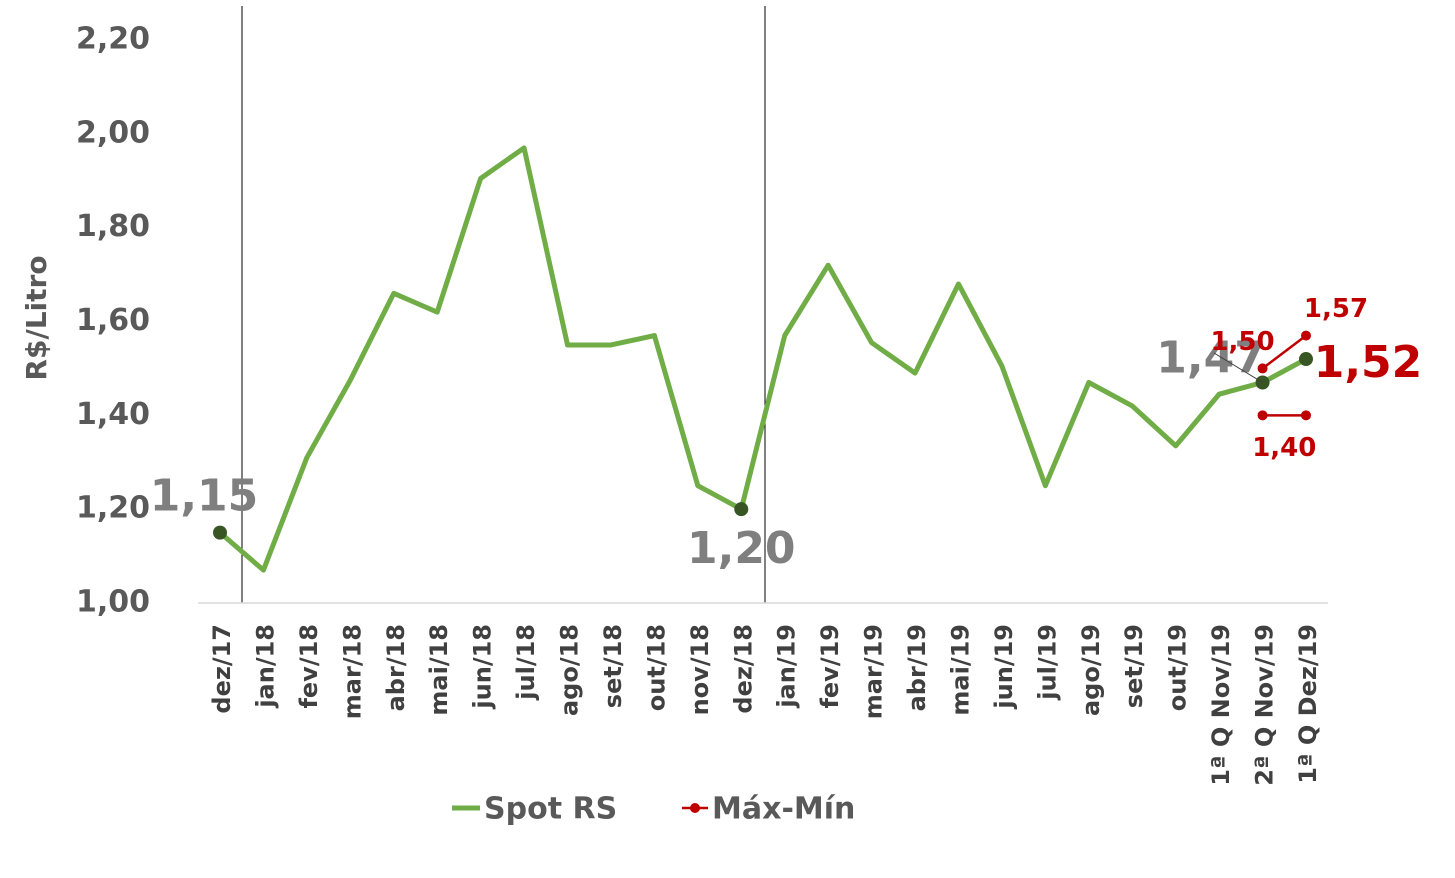  I want to click on x-tick-label: 1ª Q Dez/19, so click(1308, 704).